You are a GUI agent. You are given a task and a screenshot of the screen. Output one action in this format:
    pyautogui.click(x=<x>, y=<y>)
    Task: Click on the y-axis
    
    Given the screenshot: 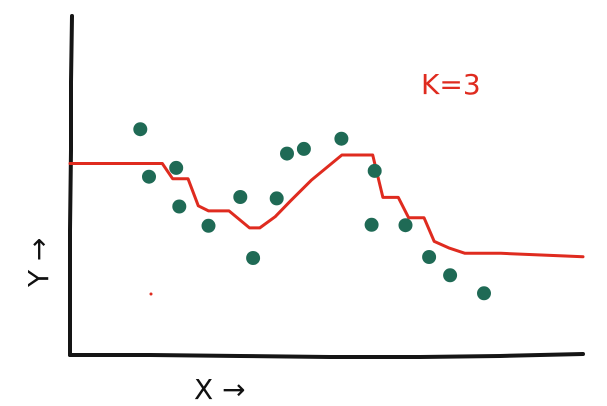 What is the action you would take?
    pyautogui.click(x=71, y=185)
    